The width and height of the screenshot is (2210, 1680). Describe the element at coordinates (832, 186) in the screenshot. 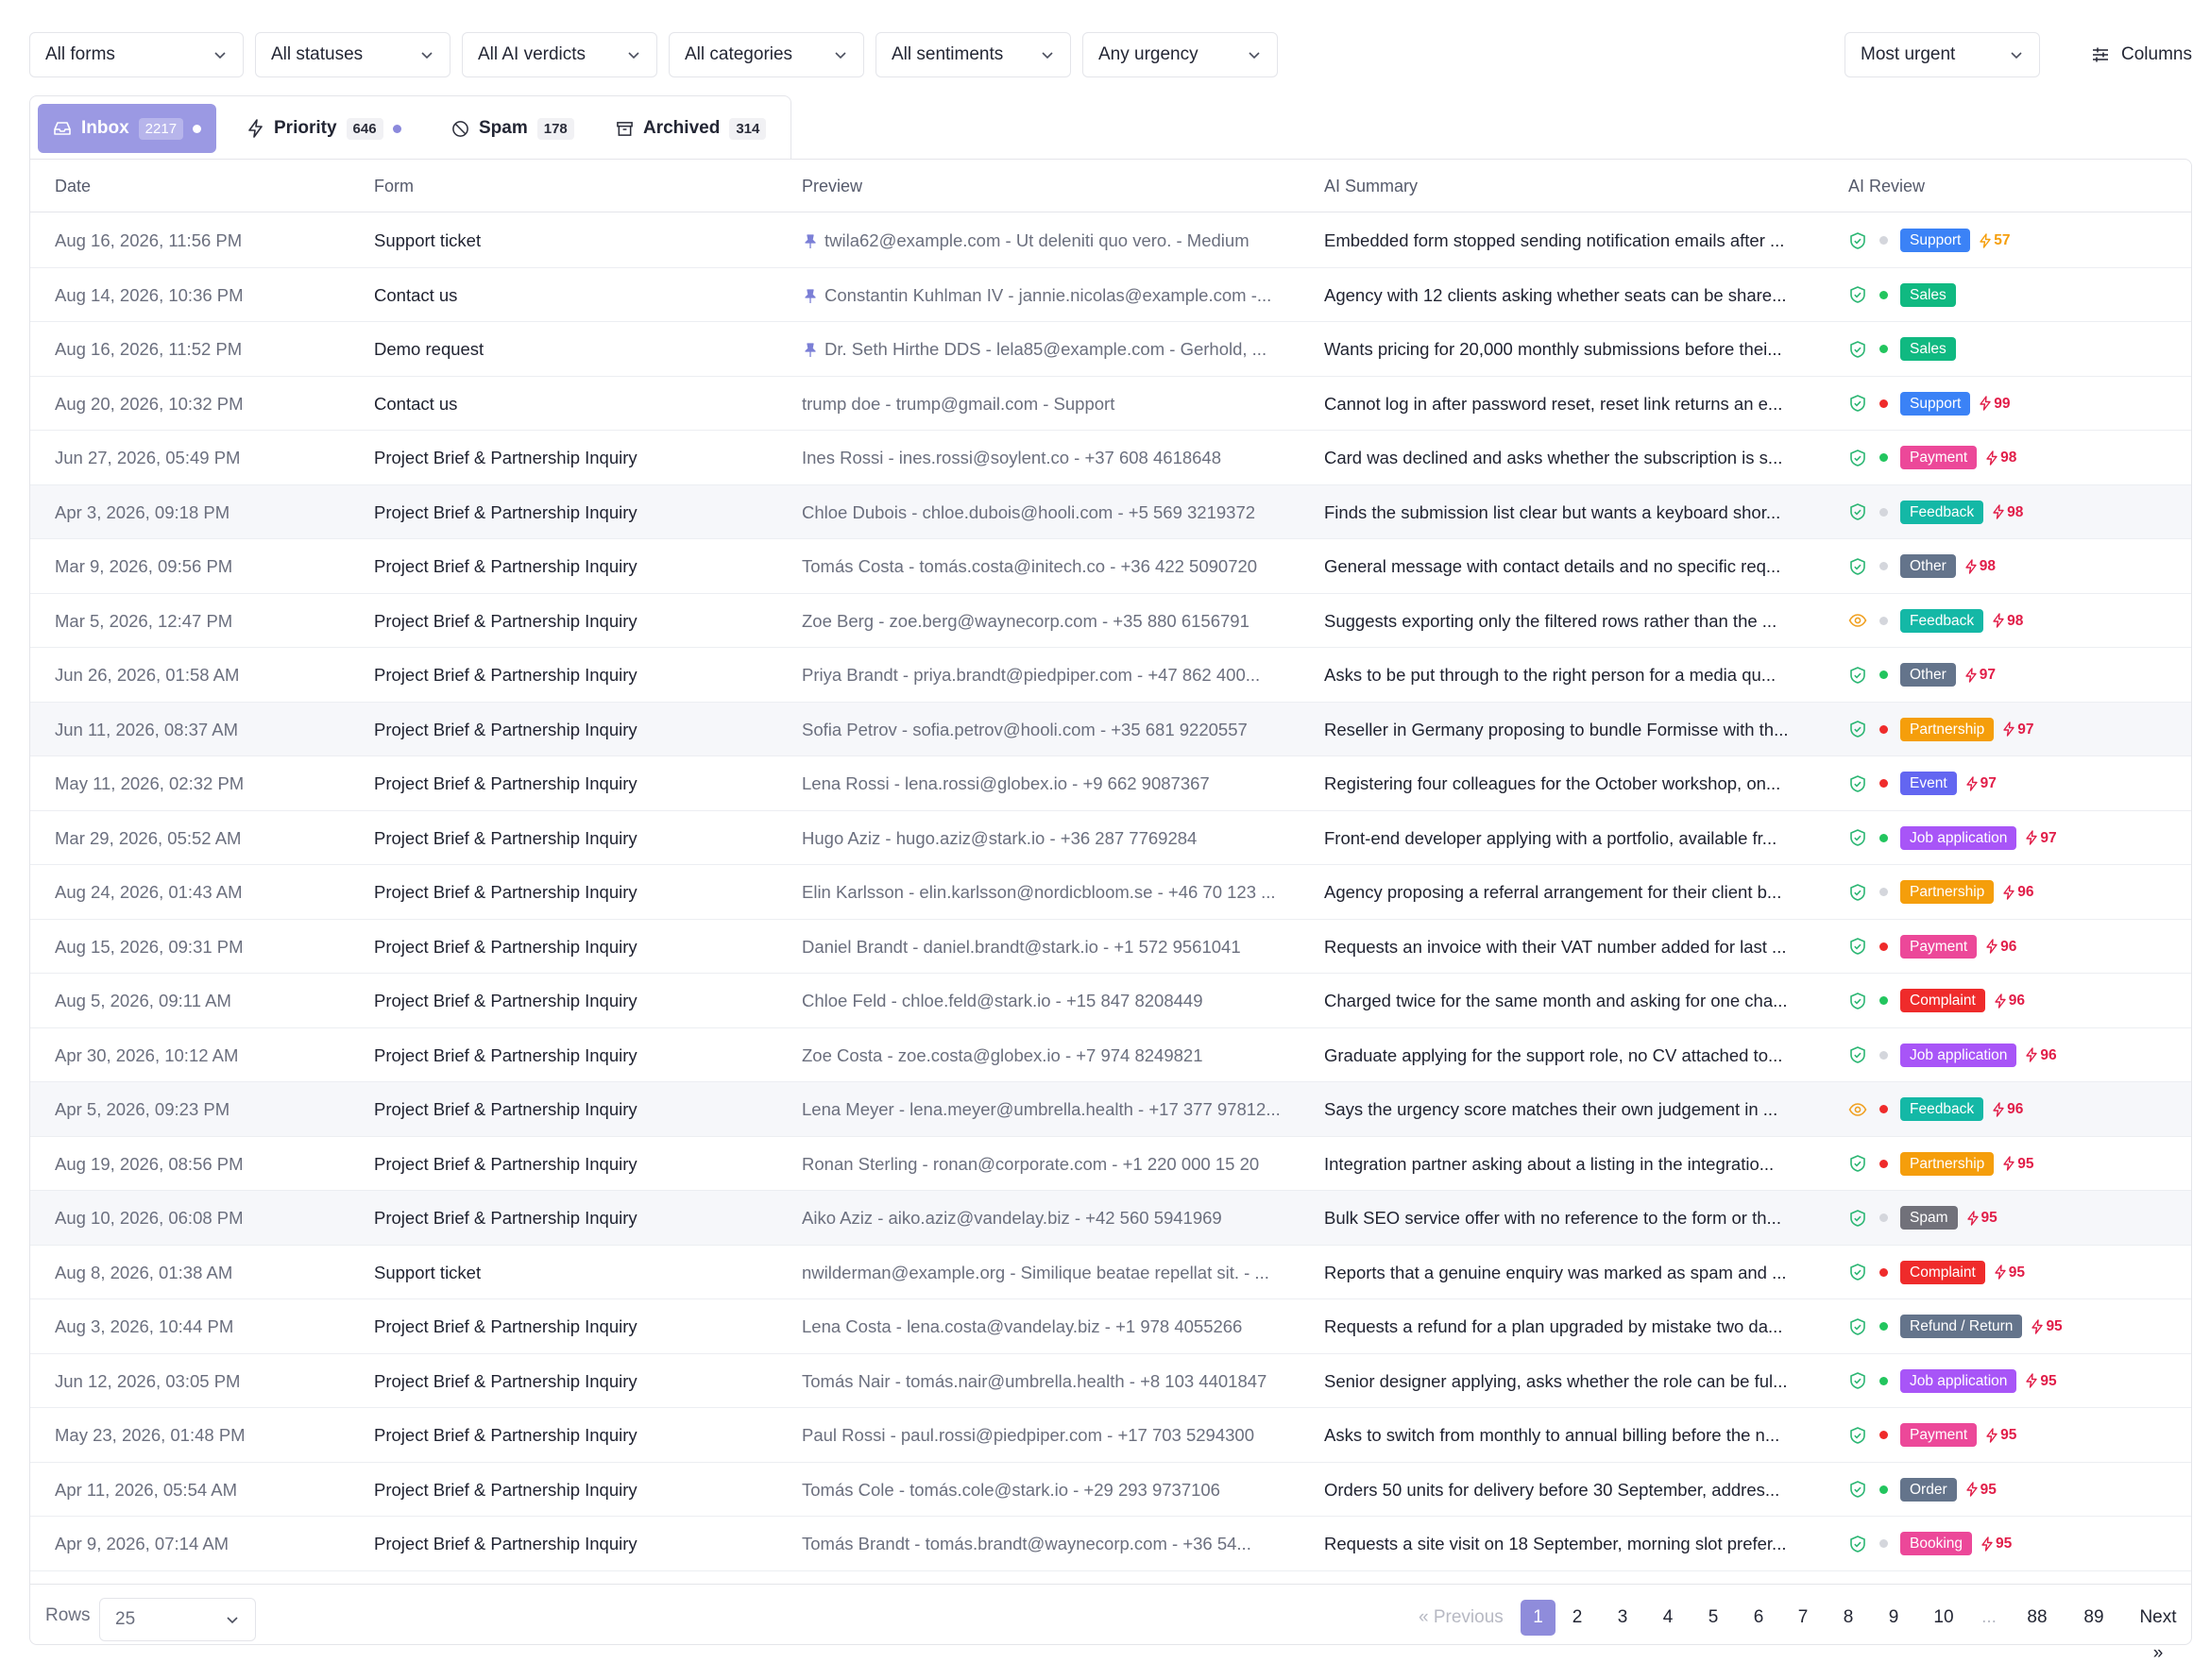

I see `column-header-preview: Preview` at that location.